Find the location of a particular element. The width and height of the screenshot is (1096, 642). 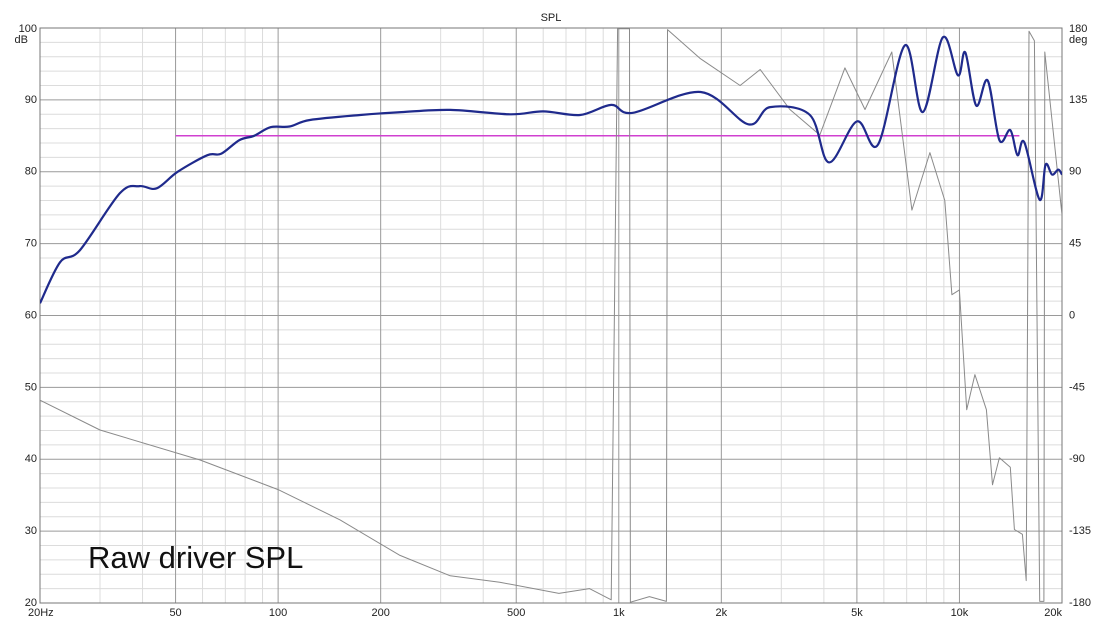

y-tick-label: 70 is located at coordinates (31, 244).